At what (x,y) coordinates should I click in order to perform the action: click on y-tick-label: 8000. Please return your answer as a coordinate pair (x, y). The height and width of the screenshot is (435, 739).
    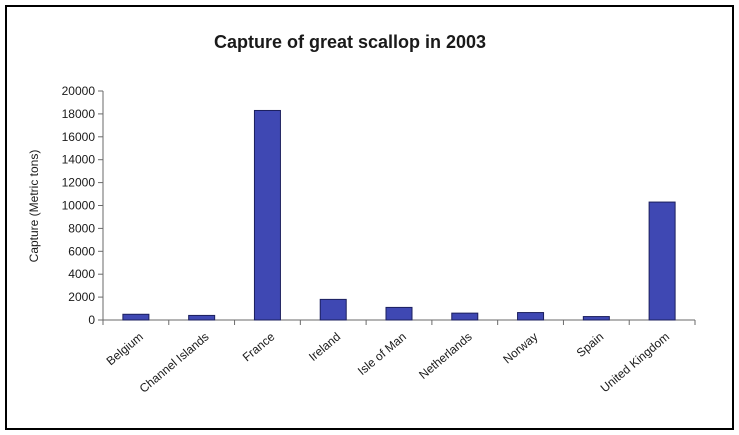
    Looking at the image, I should click on (81, 228).